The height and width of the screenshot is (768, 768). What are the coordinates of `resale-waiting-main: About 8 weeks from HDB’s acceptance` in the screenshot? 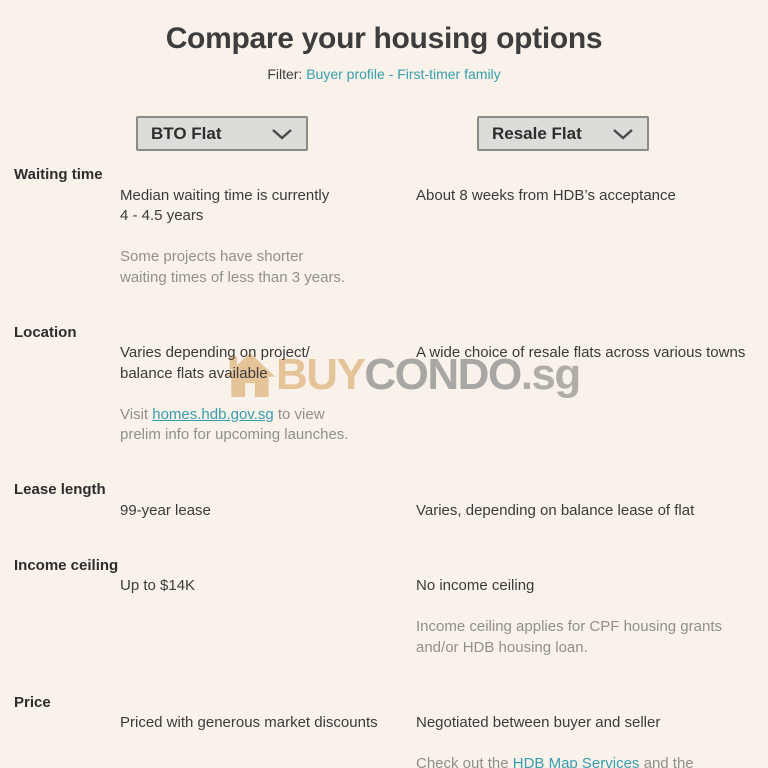 It's located at (546, 195).